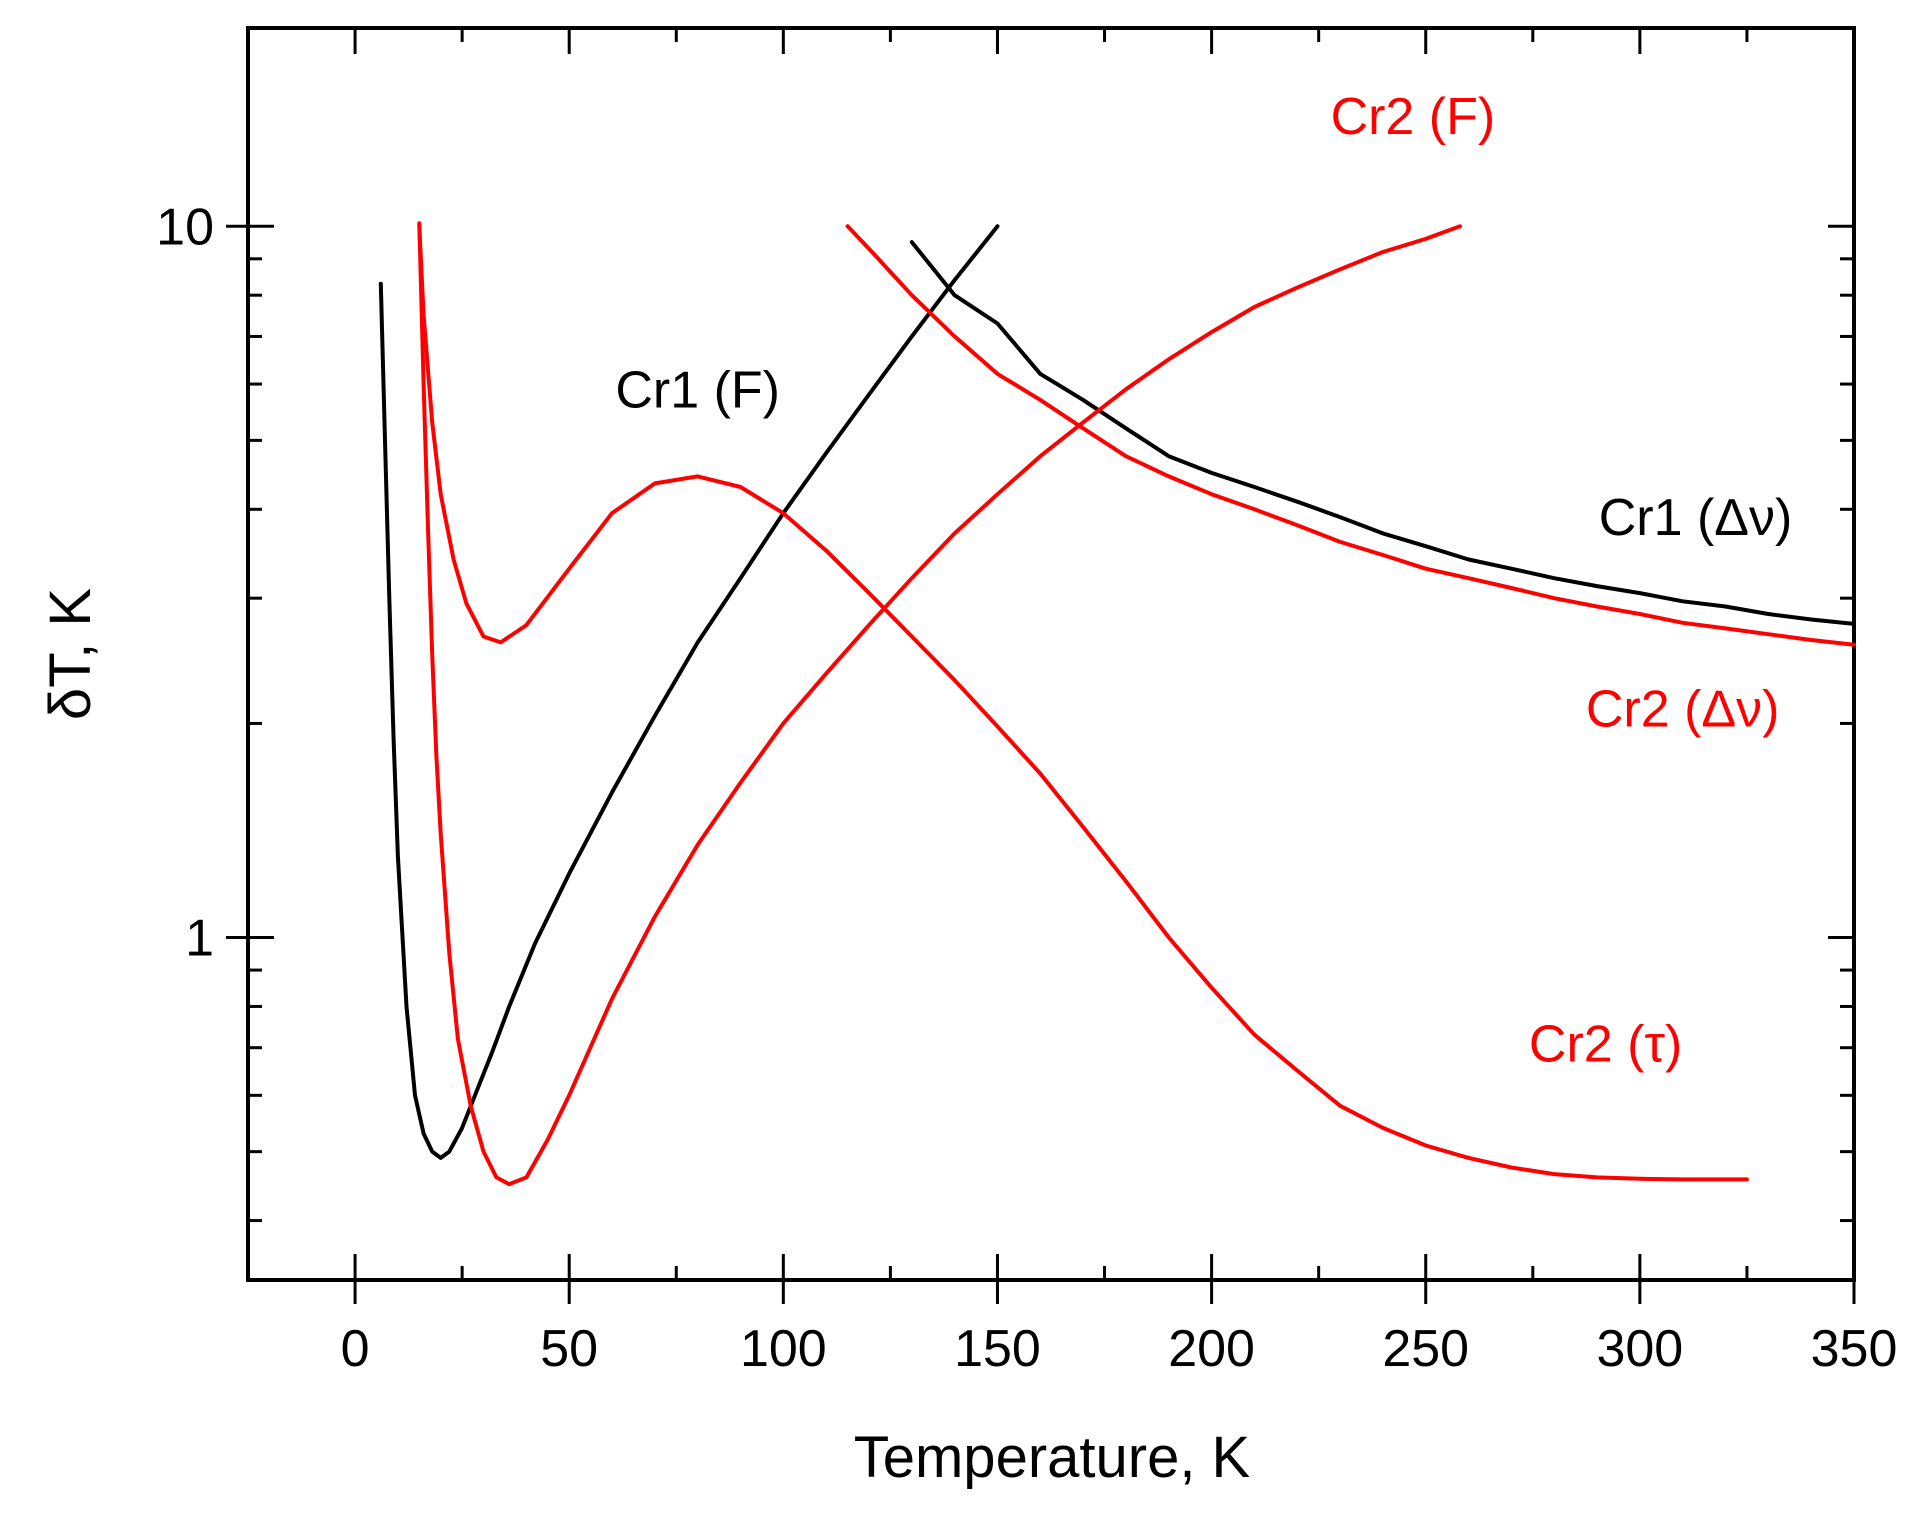 Image resolution: width=1924 pixels, height=1518 pixels. What do you see at coordinates (199, 939) in the screenshot?
I see `y-tick-label: 1` at bounding box center [199, 939].